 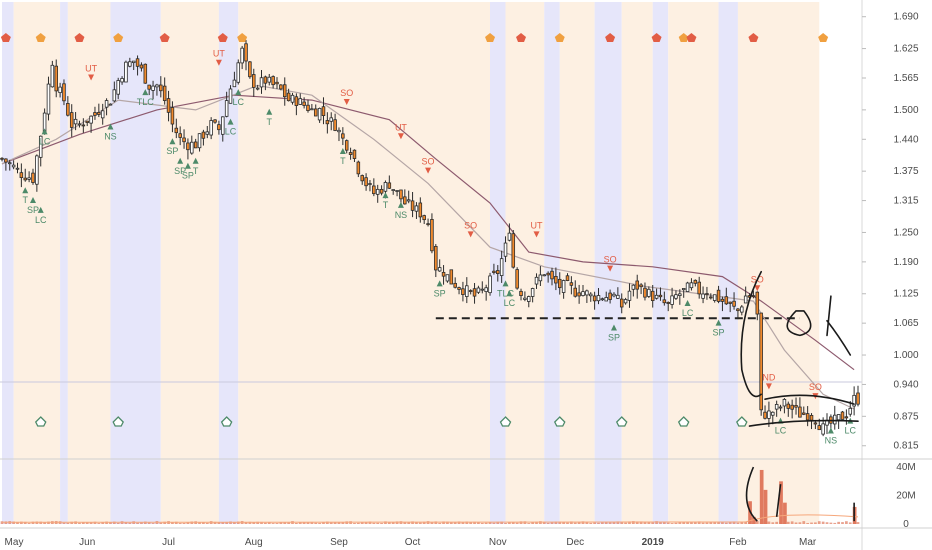 What do you see at coordinates (110, 136) in the screenshot?
I see `signal-label: NS` at bounding box center [110, 136].